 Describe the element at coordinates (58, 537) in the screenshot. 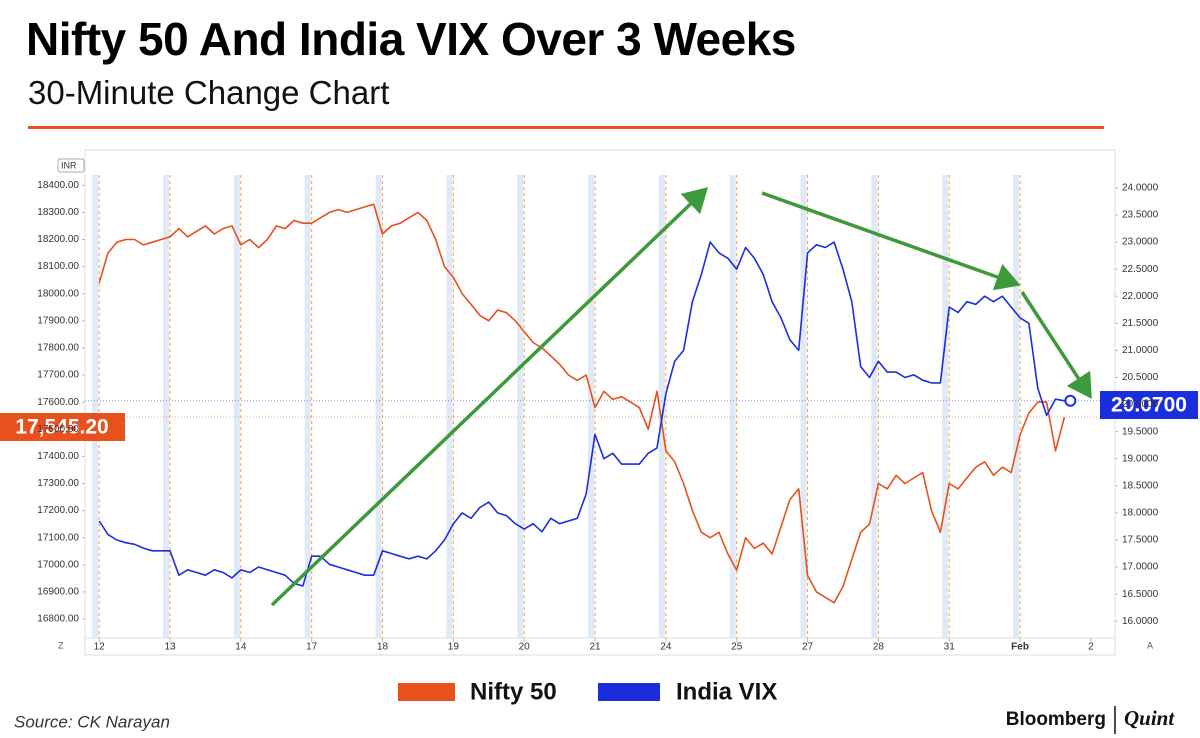

I see `y-tick-label: 17100.00` at that location.